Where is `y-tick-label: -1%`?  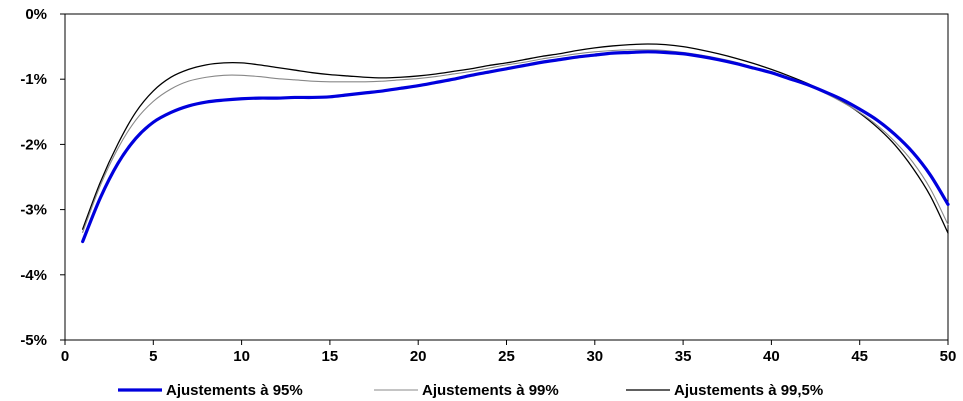
y-tick-label: -1% is located at coordinates (33, 79).